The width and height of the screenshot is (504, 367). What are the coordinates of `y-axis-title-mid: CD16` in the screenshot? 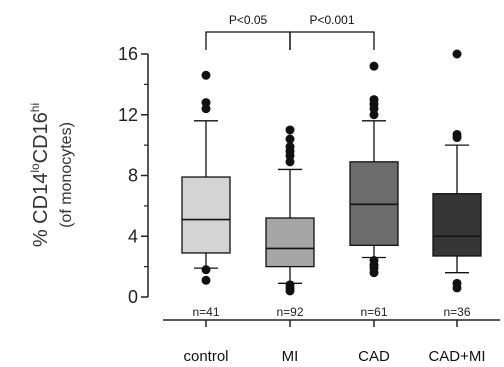 It's located at (41, 137).